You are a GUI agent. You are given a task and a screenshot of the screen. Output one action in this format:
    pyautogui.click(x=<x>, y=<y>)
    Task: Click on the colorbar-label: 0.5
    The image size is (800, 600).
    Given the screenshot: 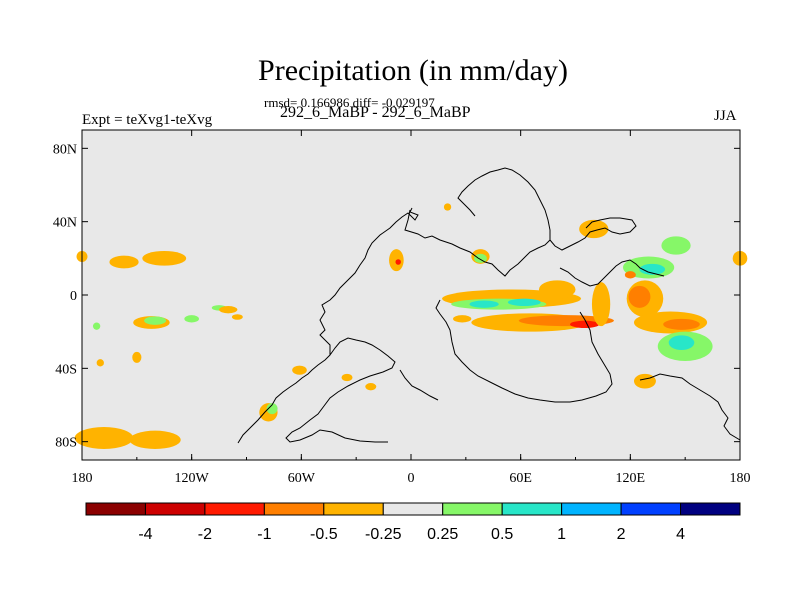 What is the action you would take?
    pyautogui.click(x=502, y=534)
    